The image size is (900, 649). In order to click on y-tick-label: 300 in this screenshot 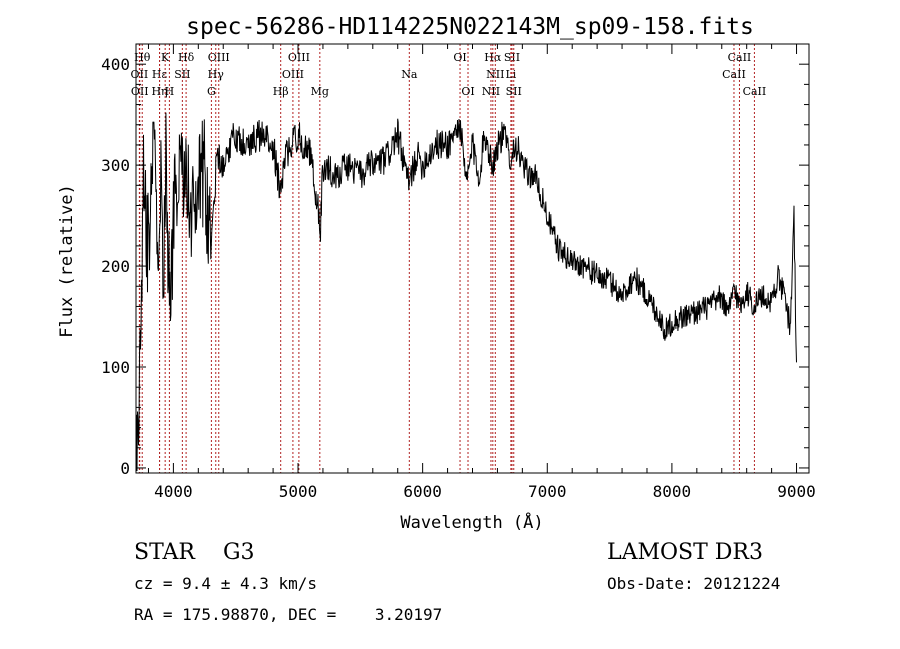, I will do `click(115, 165)`.